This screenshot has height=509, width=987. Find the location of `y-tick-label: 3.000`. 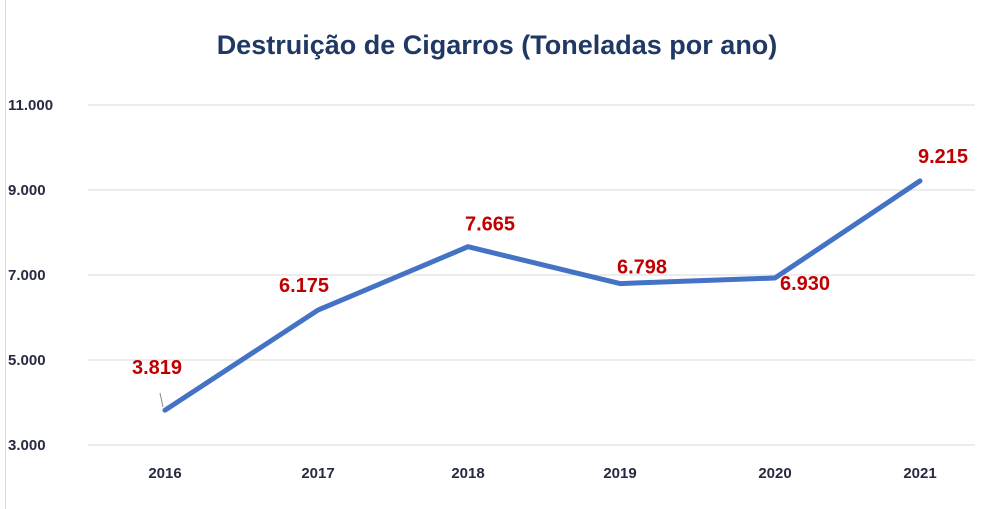

y-tick-label: 3.000 is located at coordinates (27, 445).